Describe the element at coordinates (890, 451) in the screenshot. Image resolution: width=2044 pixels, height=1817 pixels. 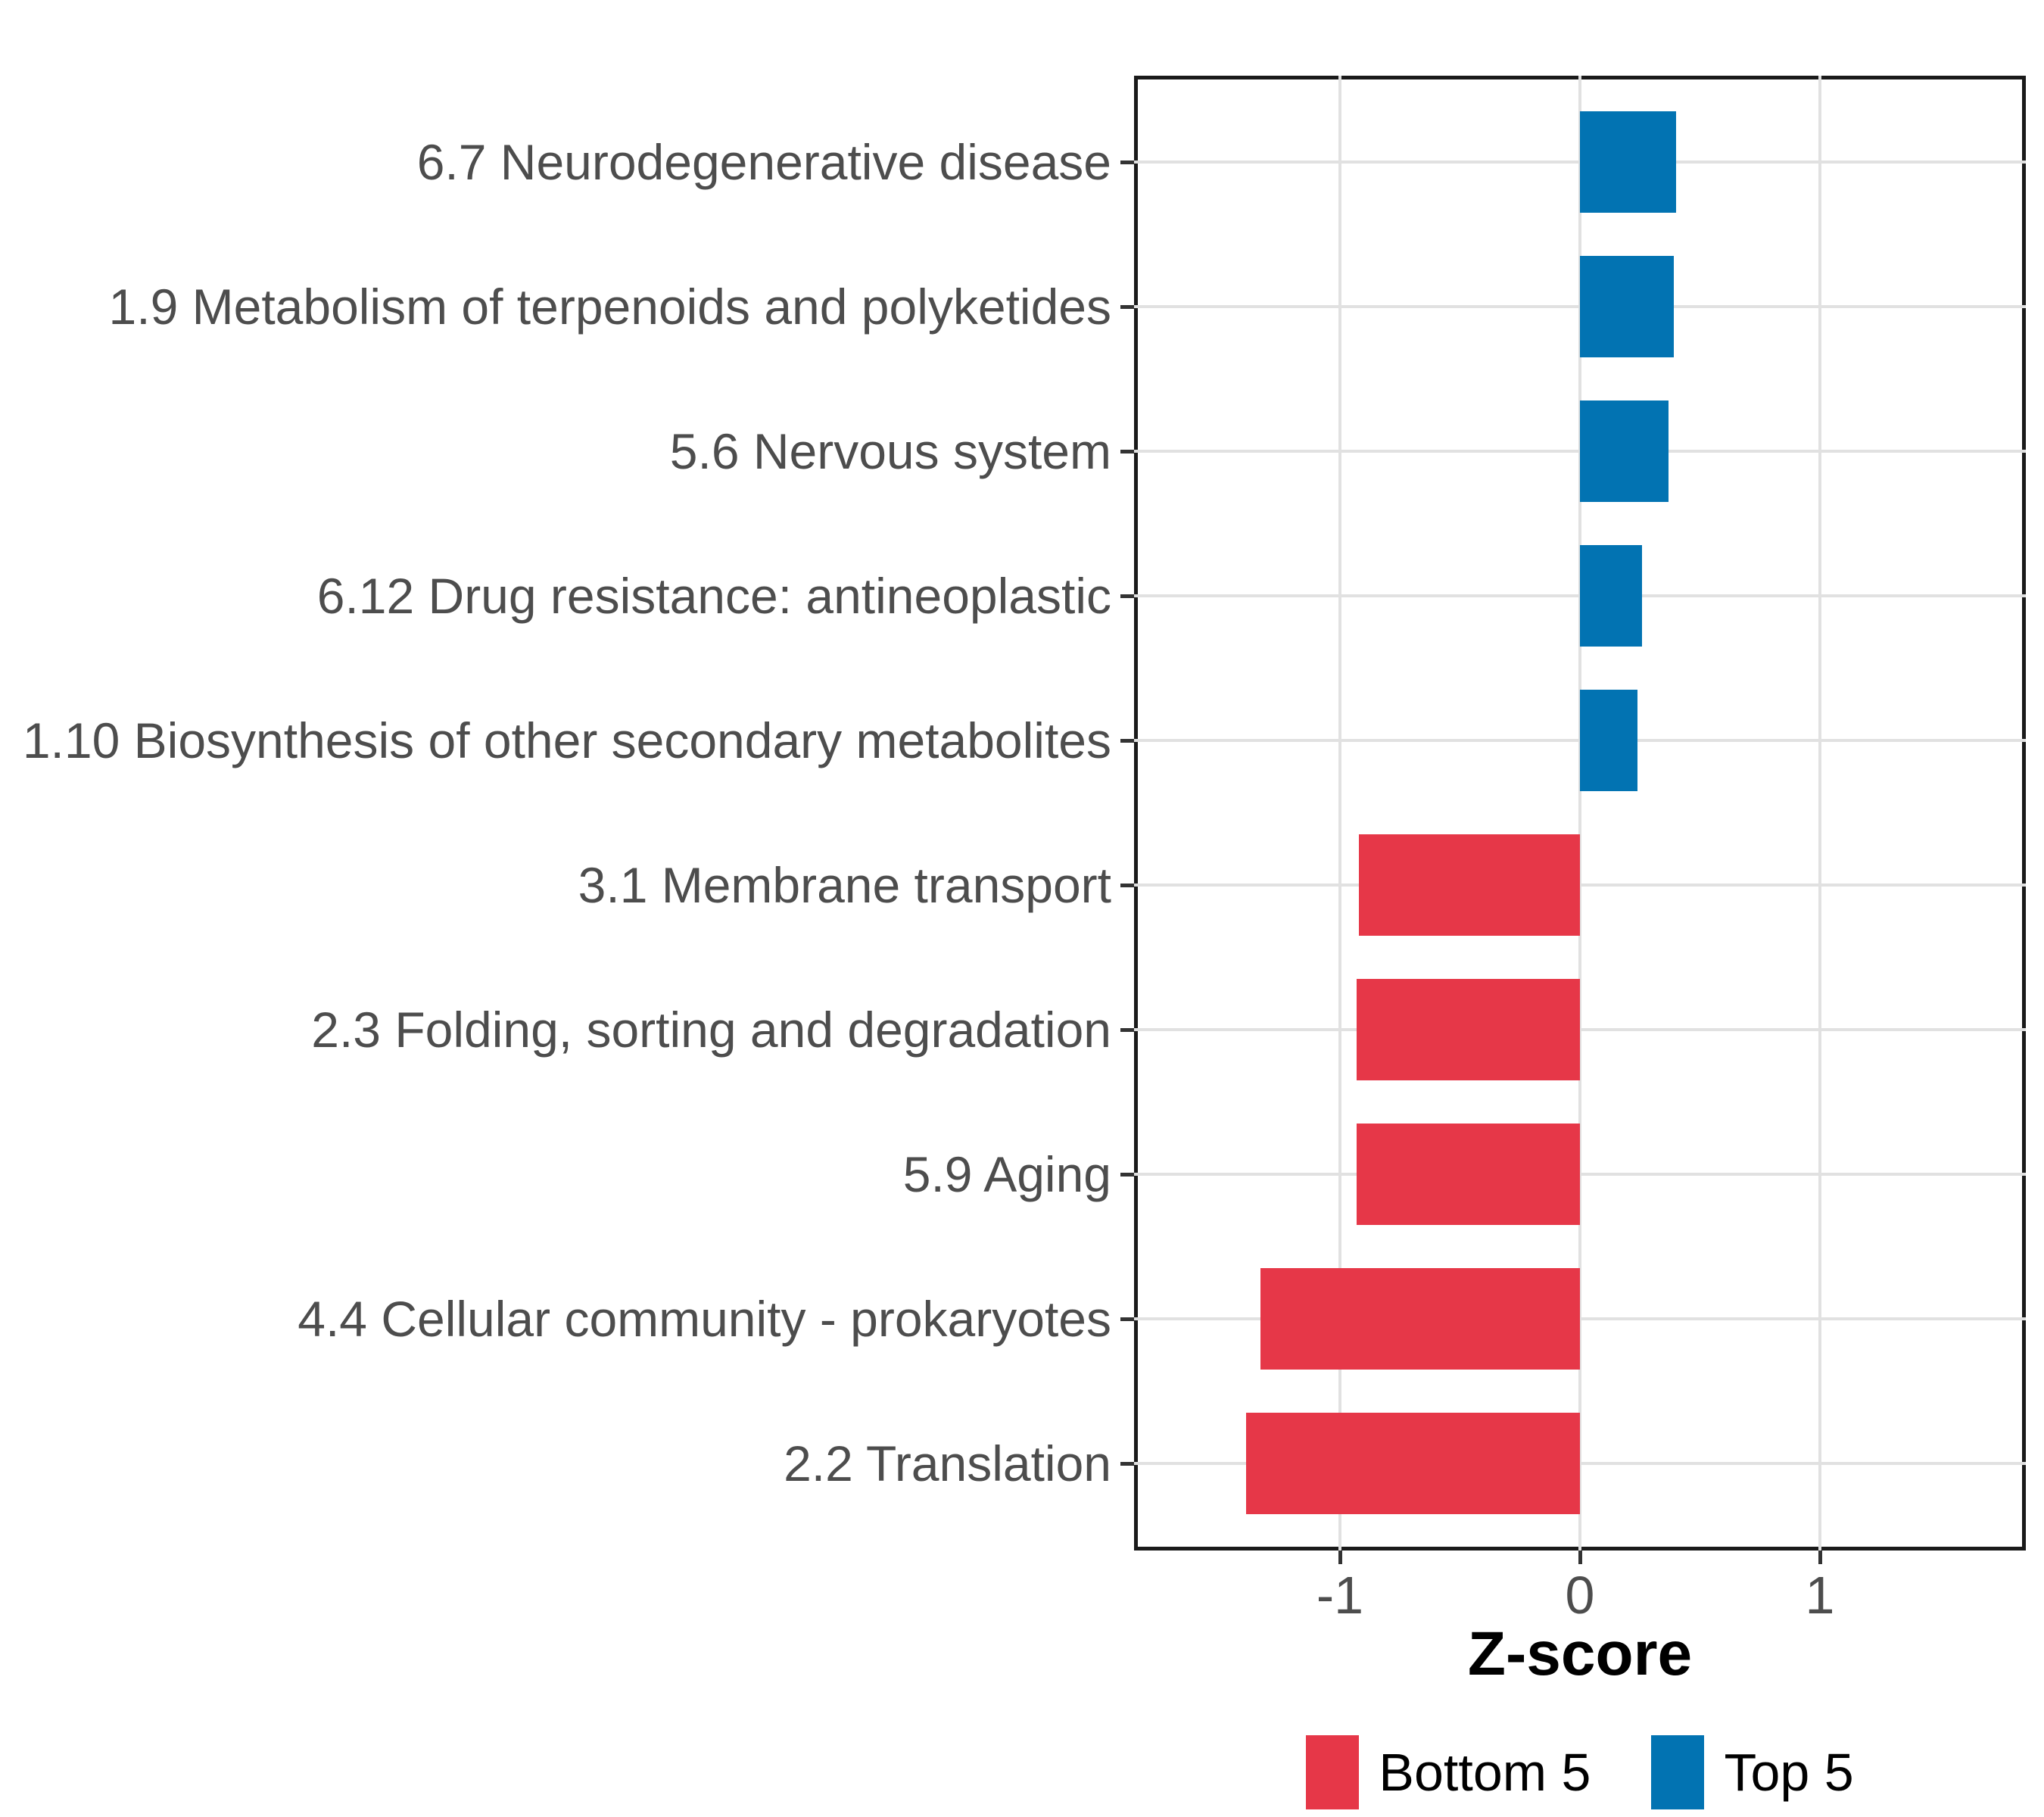
I see `y-axis-label-5-6-nervous-system: 5.6 Nervous system` at that location.